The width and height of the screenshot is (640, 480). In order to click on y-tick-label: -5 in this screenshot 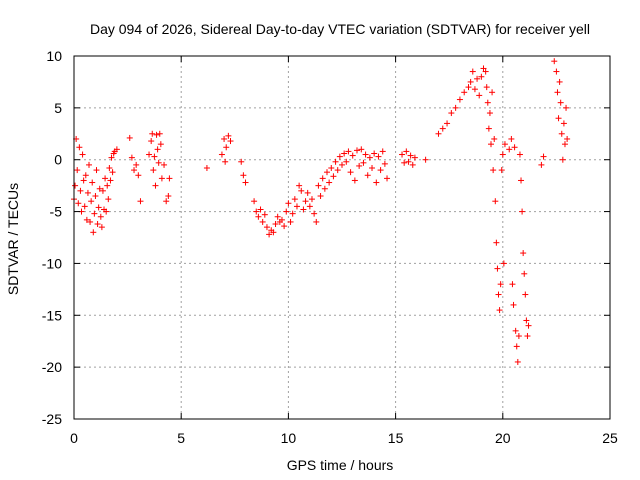, I will do `click(56, 212)`.